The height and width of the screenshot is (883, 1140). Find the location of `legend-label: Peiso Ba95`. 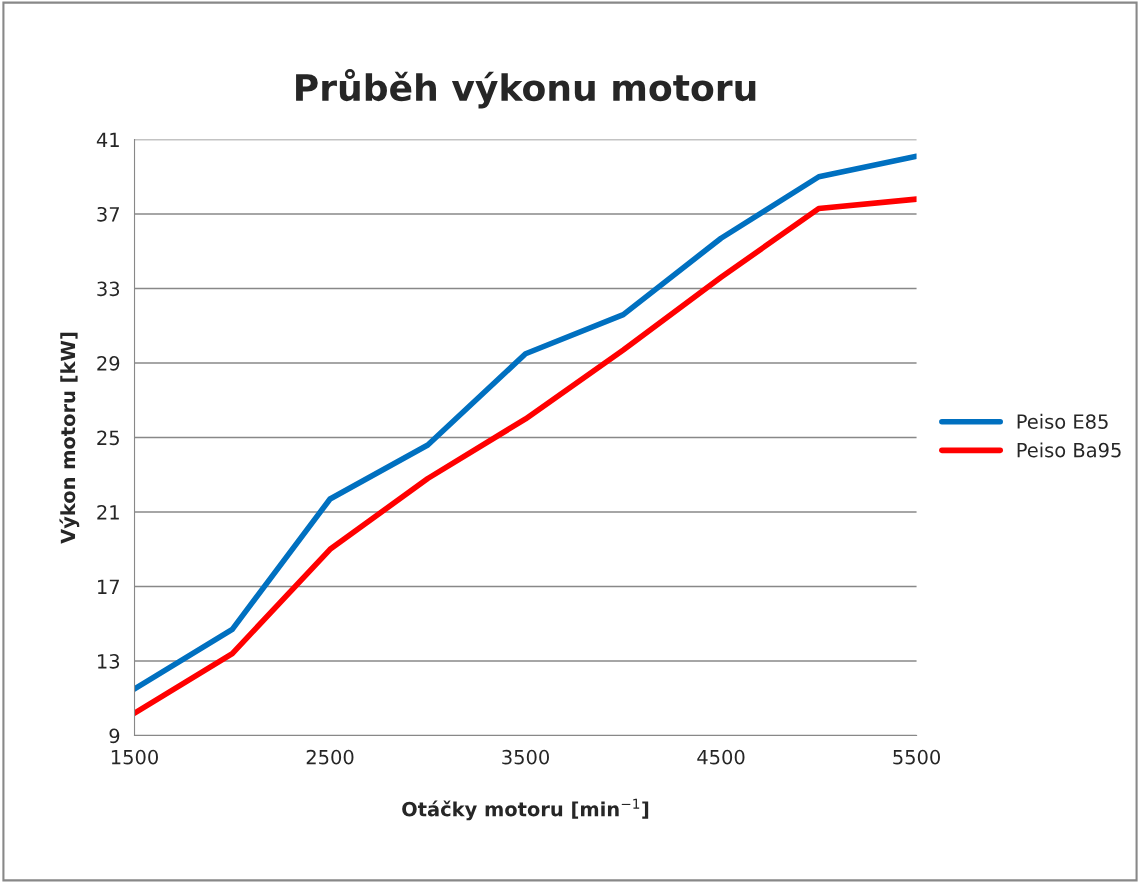

legend-label: Peiso Ba95 is located at coordinates (1069, 450).